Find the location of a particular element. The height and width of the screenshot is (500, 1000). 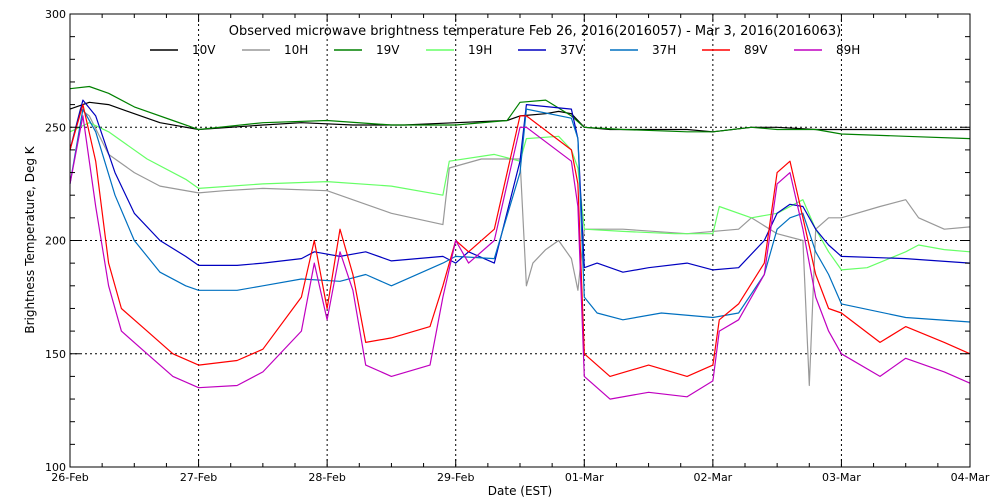

y-tick-label: 250 is located at coordinates (55, 127).